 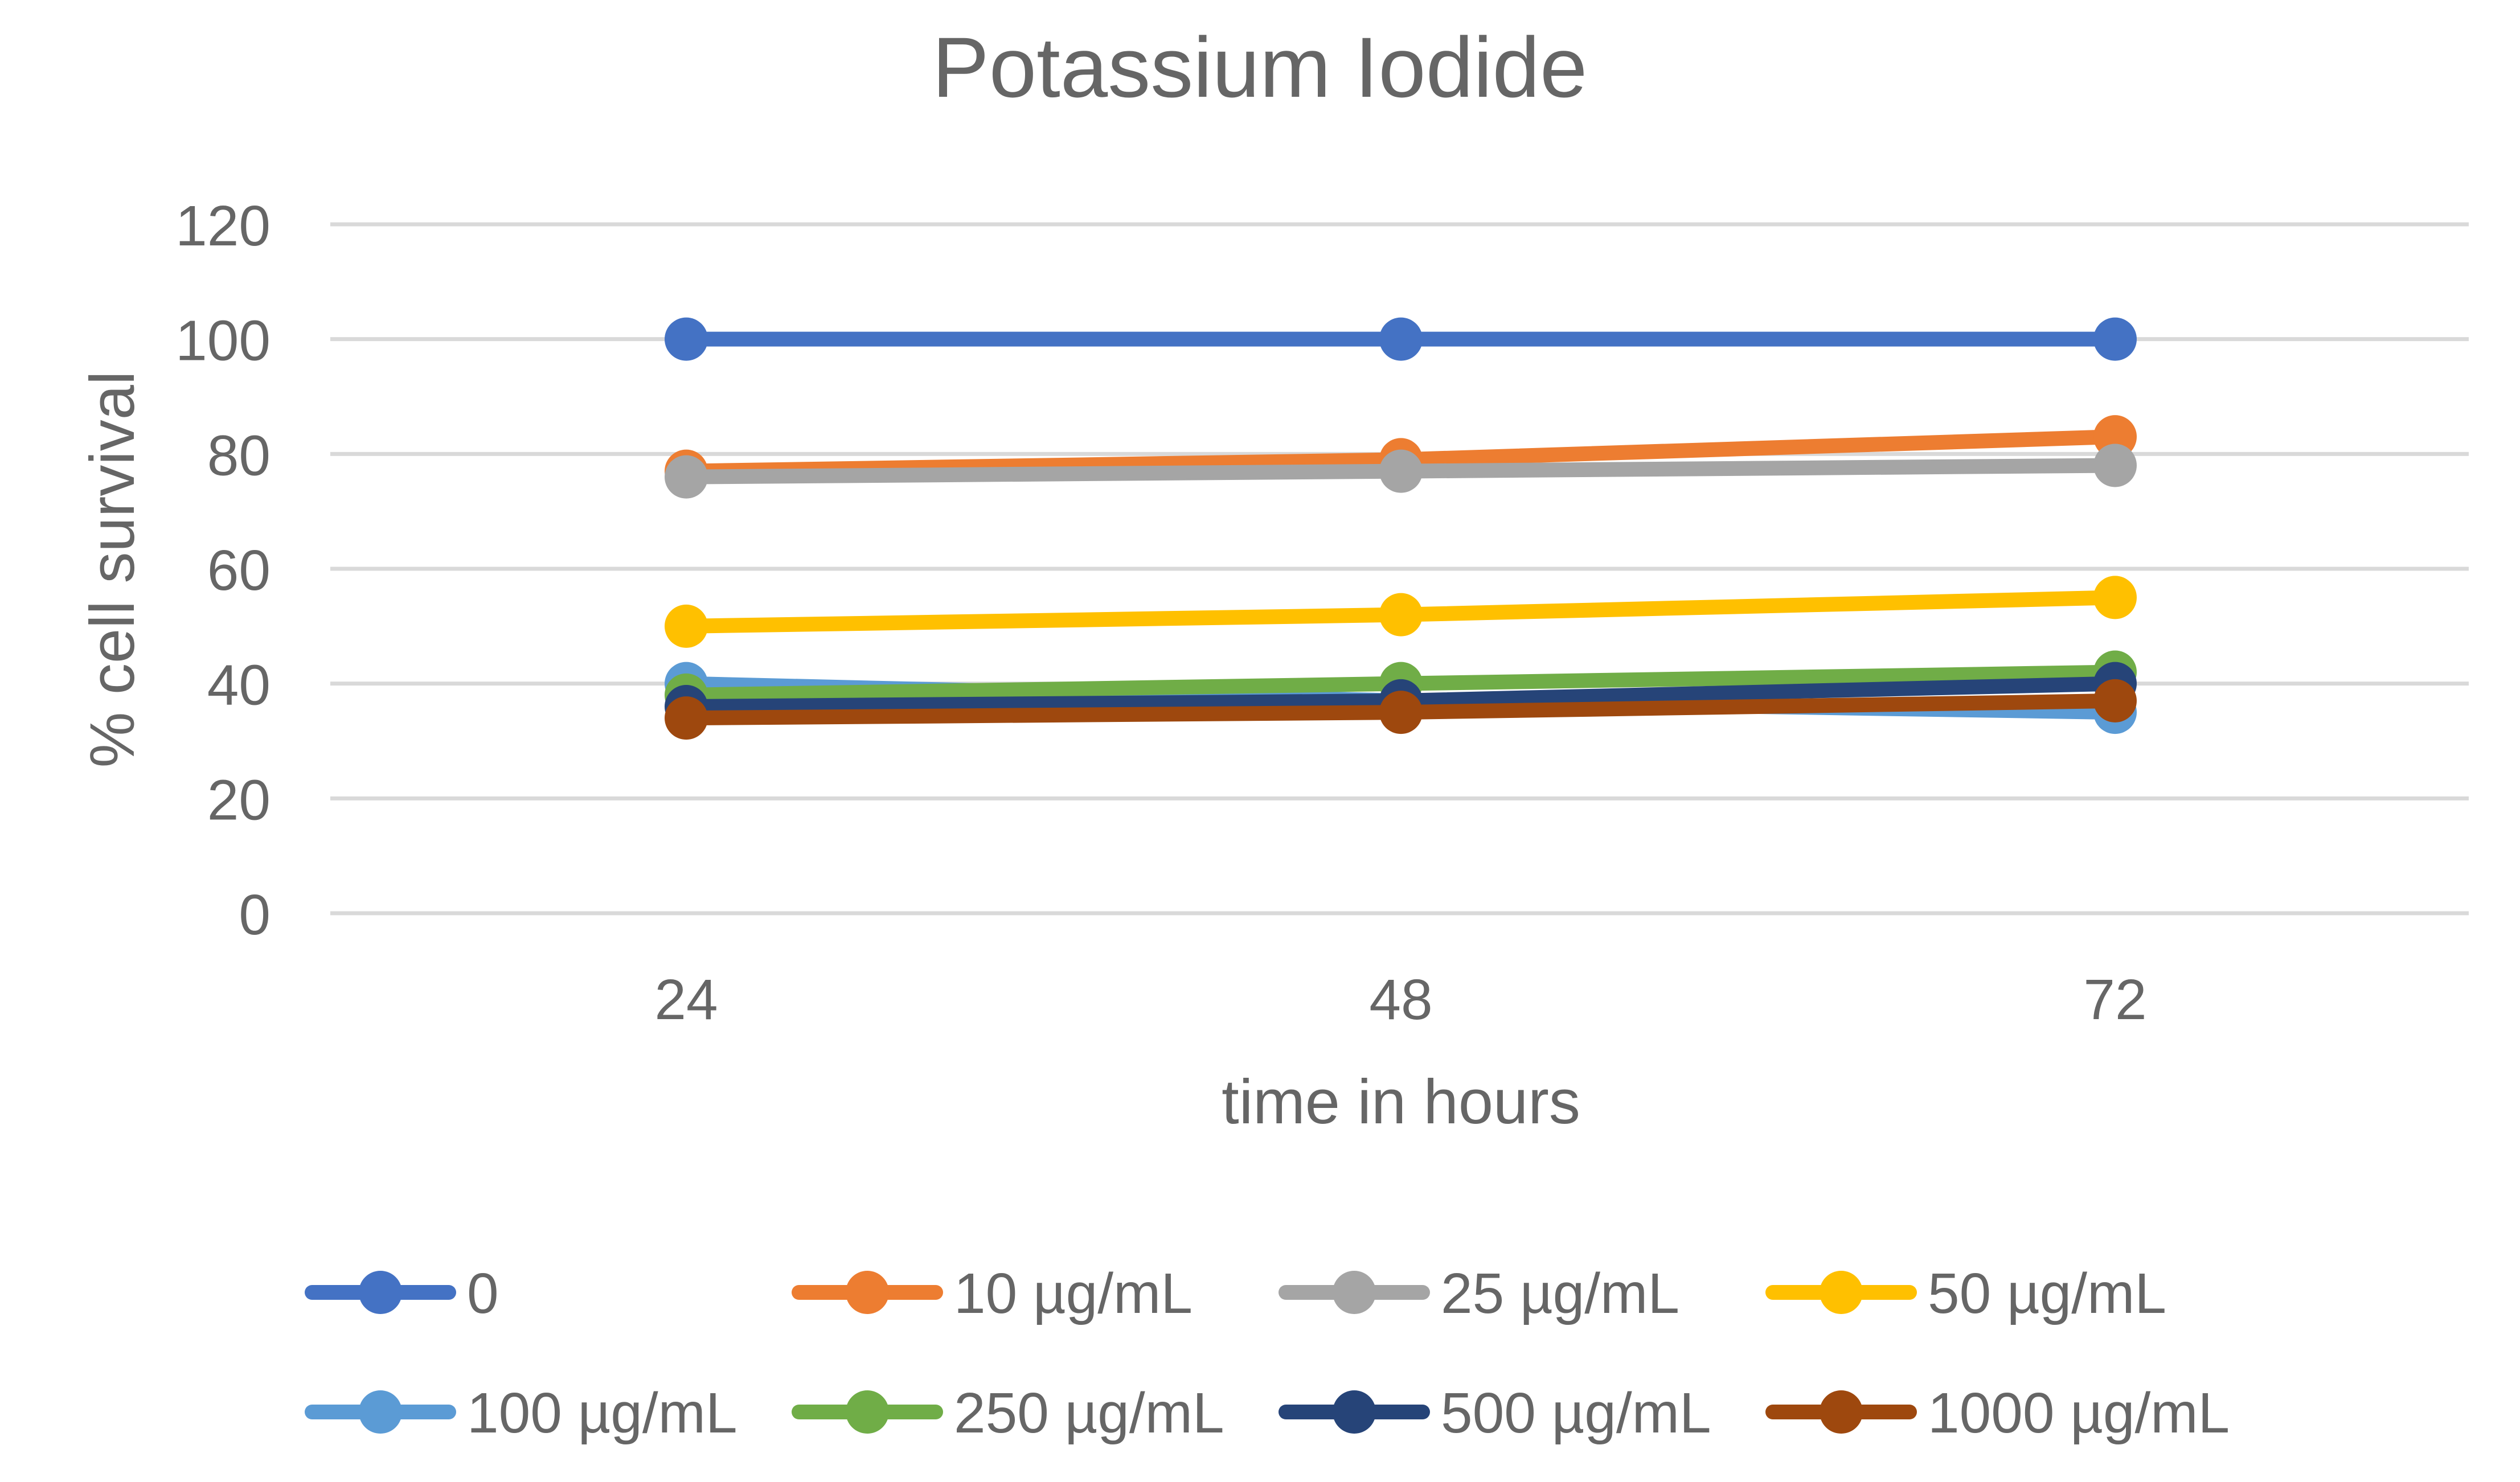 I want to click on x-tick-label: 72, so click(x=2114, y=1000).